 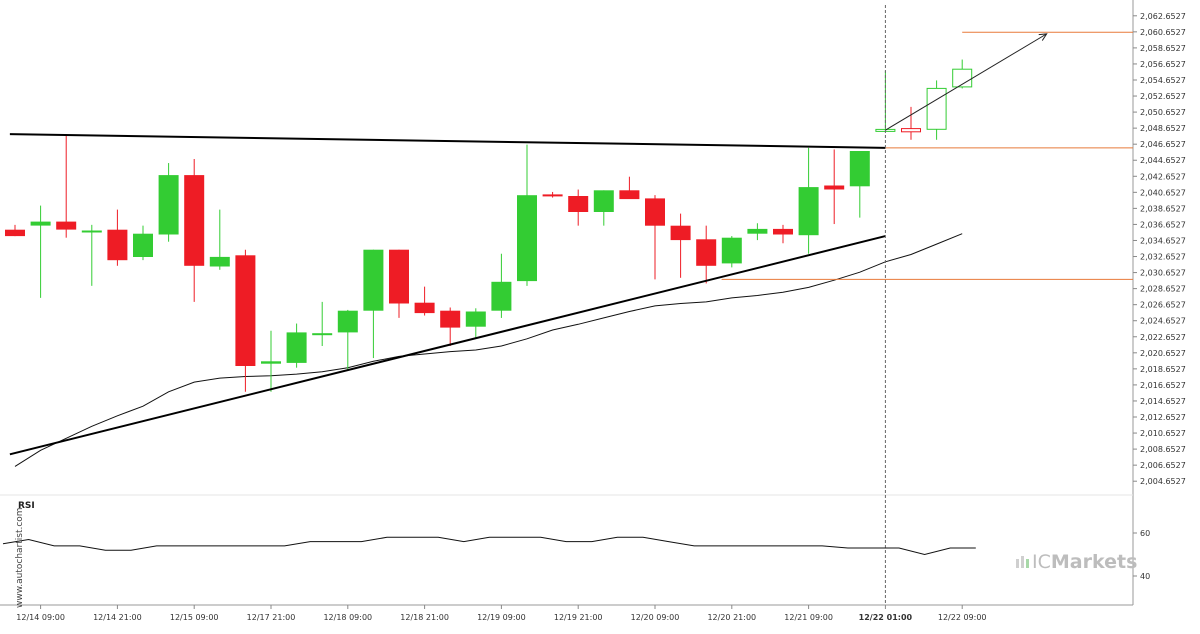 What do you see at coordinates (1163, 48) in the screenshot?
I see `y-tick-label: 2,058.6527` at bounding box center [1163, 48].